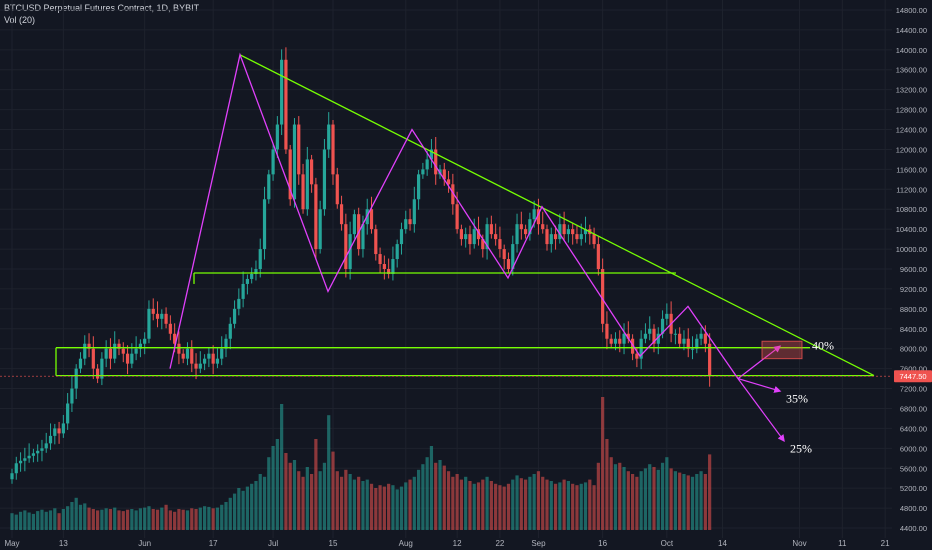  What do you see at coordinates (722, 543) in the screenshot?
I see `time-tick-label: 14` at bounding box center [722, 543].